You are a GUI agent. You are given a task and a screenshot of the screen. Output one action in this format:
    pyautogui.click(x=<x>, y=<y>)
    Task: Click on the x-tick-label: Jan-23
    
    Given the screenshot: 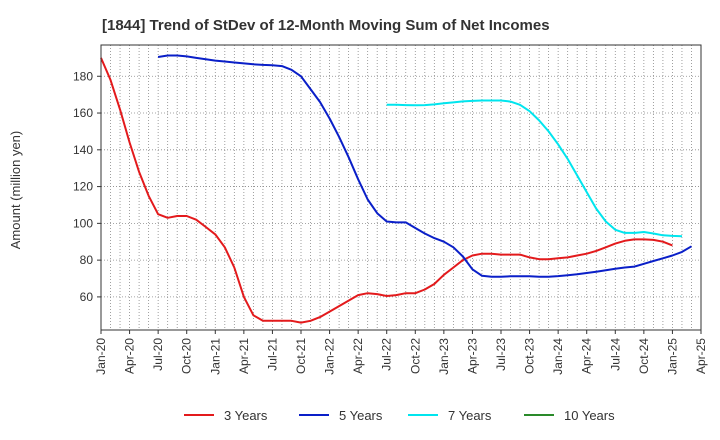 What is the action you would take?
    pyautogui.click(x=444, y=356)
    